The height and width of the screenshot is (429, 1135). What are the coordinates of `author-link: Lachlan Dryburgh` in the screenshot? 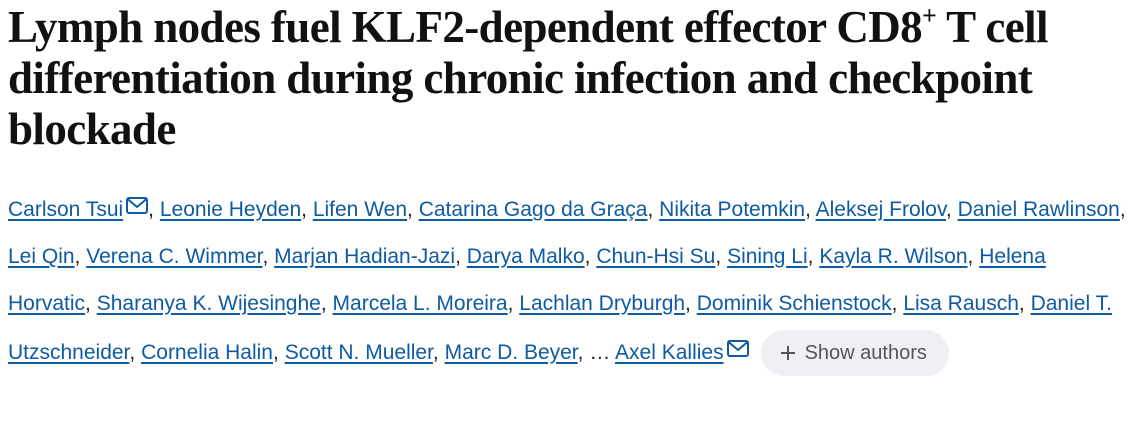 It's located at (602, 303).